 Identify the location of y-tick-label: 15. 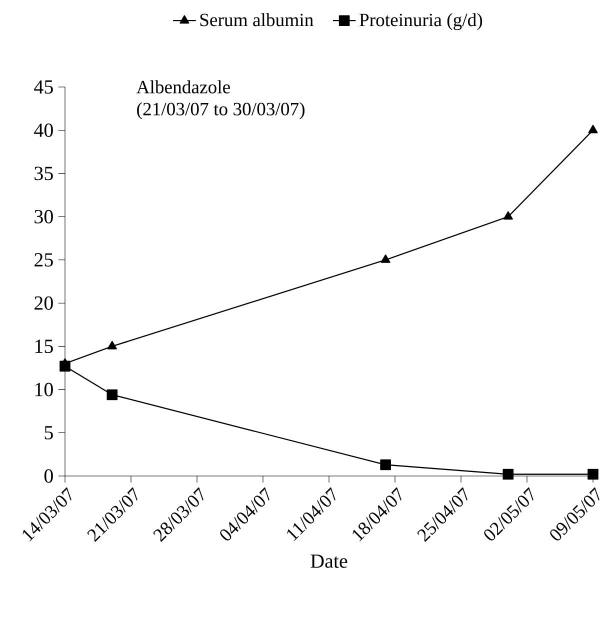
(45, 347).